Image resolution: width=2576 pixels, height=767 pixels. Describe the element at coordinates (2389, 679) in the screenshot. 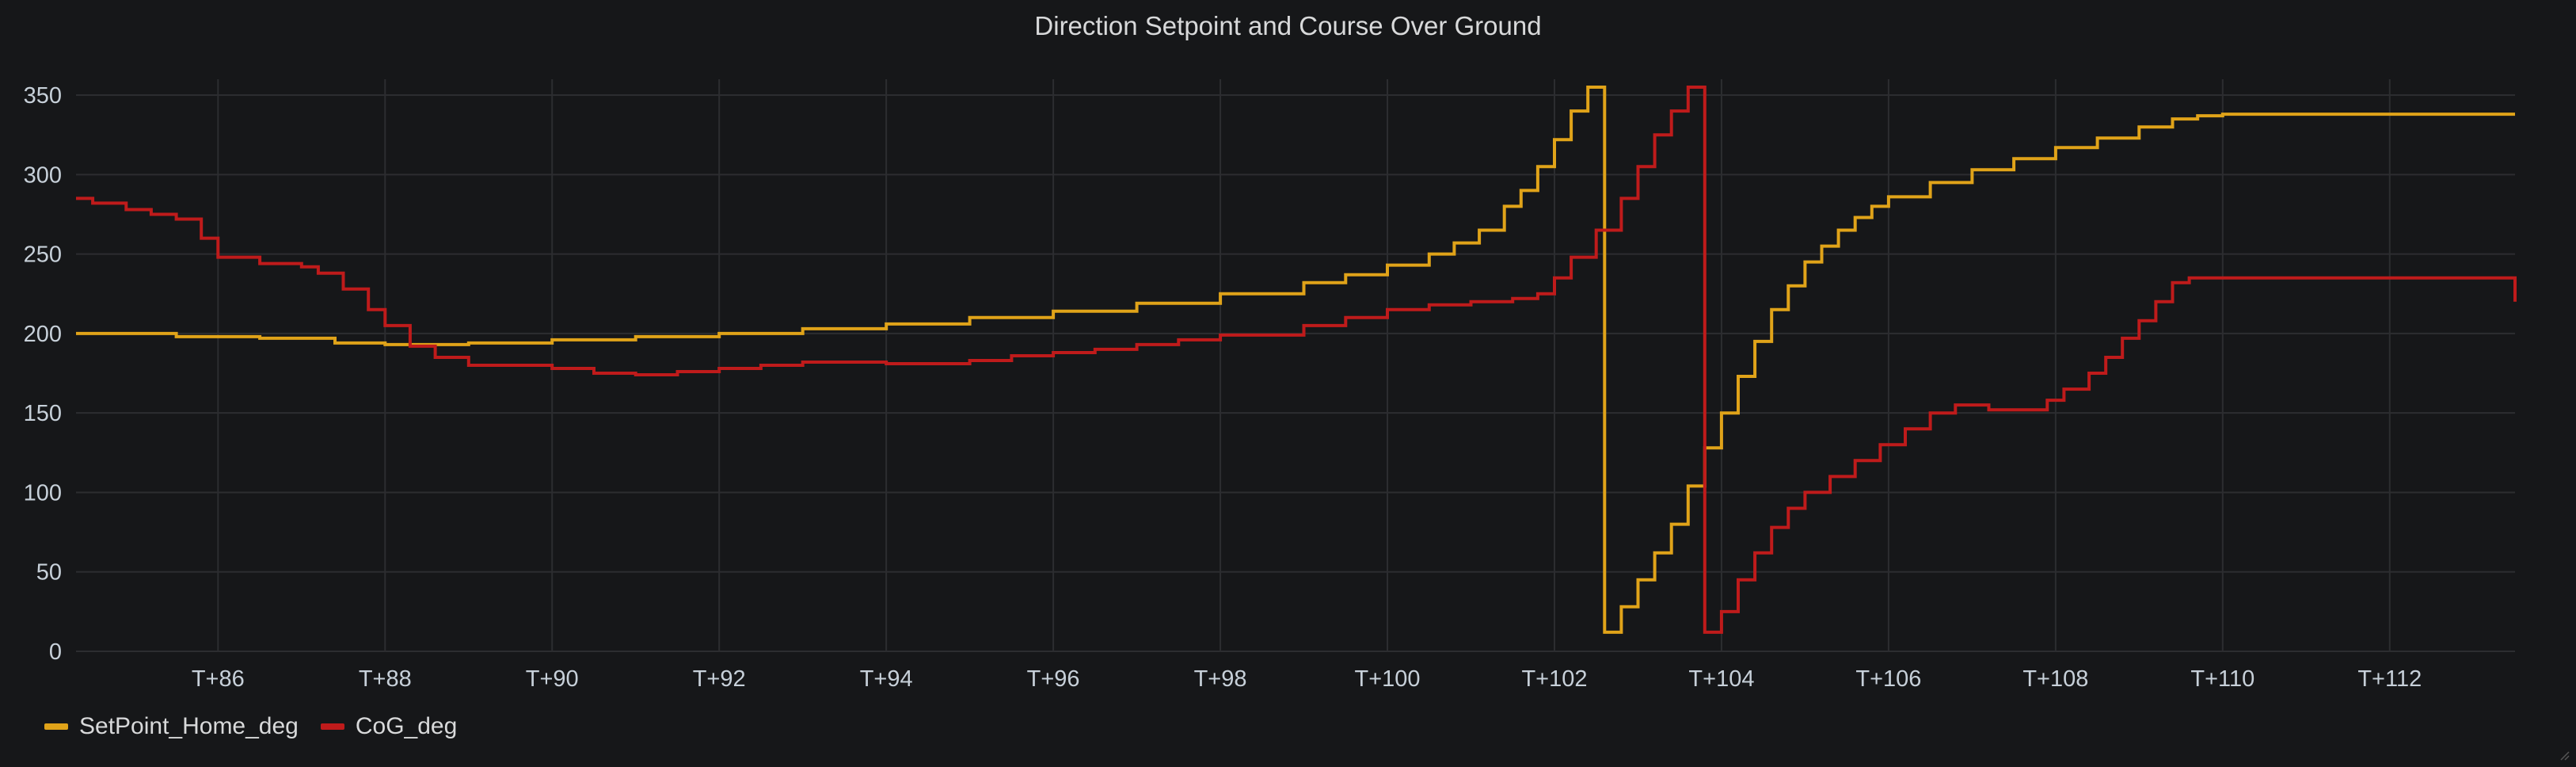

I see `x-tick-label: T+112` at that location.